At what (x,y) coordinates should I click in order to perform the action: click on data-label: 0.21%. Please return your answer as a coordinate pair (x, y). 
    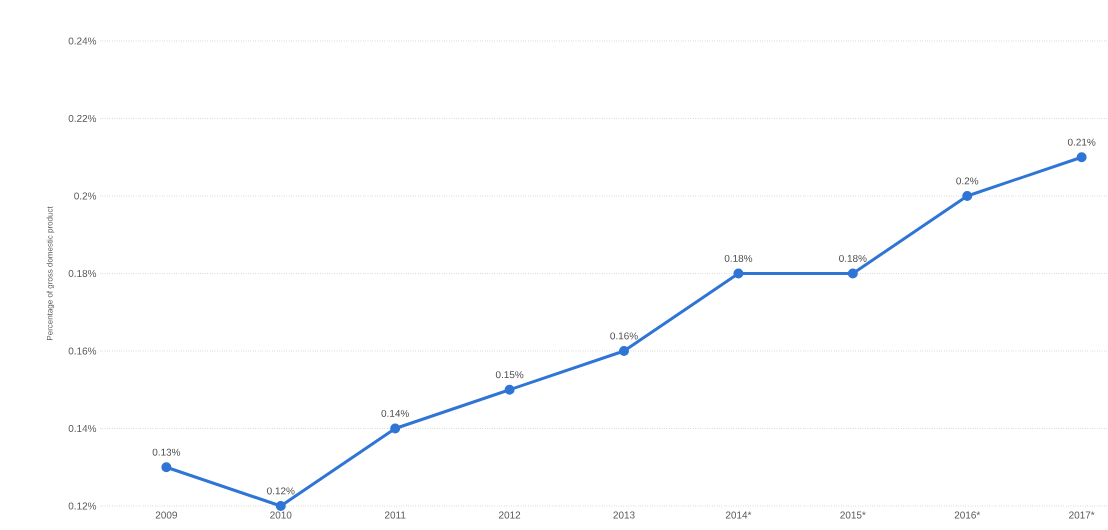
    Looking at the image, I should click on (1081, 142).